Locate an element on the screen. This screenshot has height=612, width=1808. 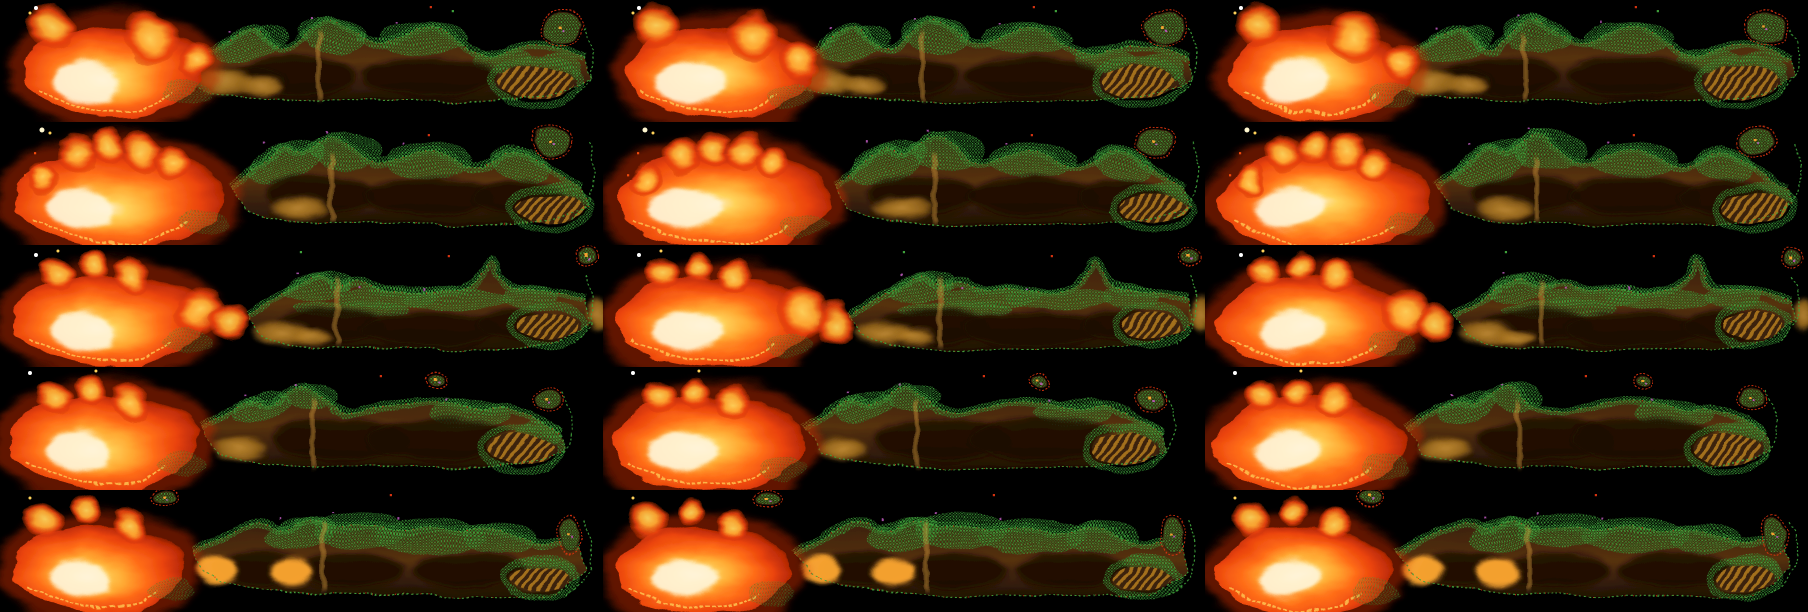
flame-panel-r4c1 is located at coordinates (301, 428).